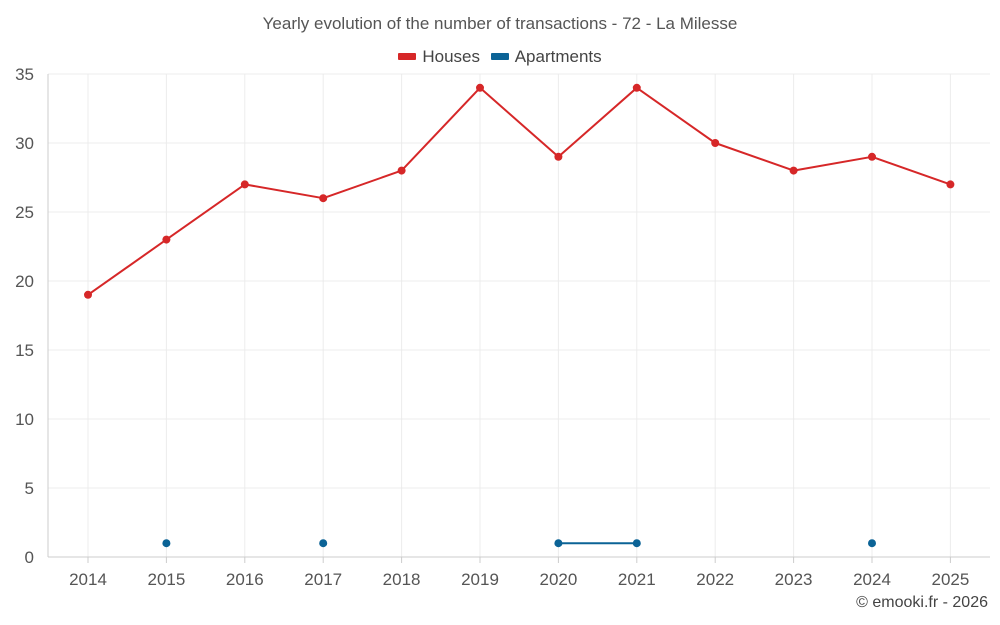  Describe the element at coordinates (244, 184) in the screenshot. I see `data-point-houses-2016` at that location.